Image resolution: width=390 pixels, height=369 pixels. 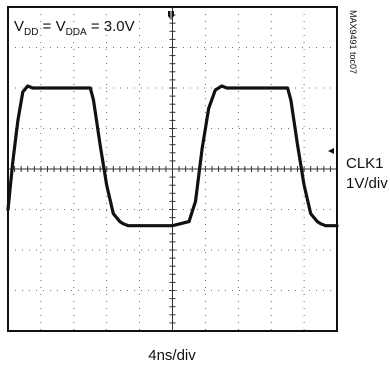 What do you see at coordinates (172, 355) in the screenshot?
I see `horizontal-scale-label: 4ns/div` at bounding box center [172, 355].